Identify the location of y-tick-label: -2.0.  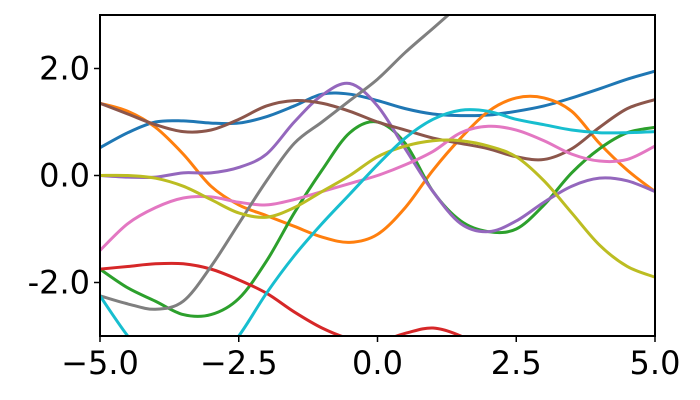
(59, 283).